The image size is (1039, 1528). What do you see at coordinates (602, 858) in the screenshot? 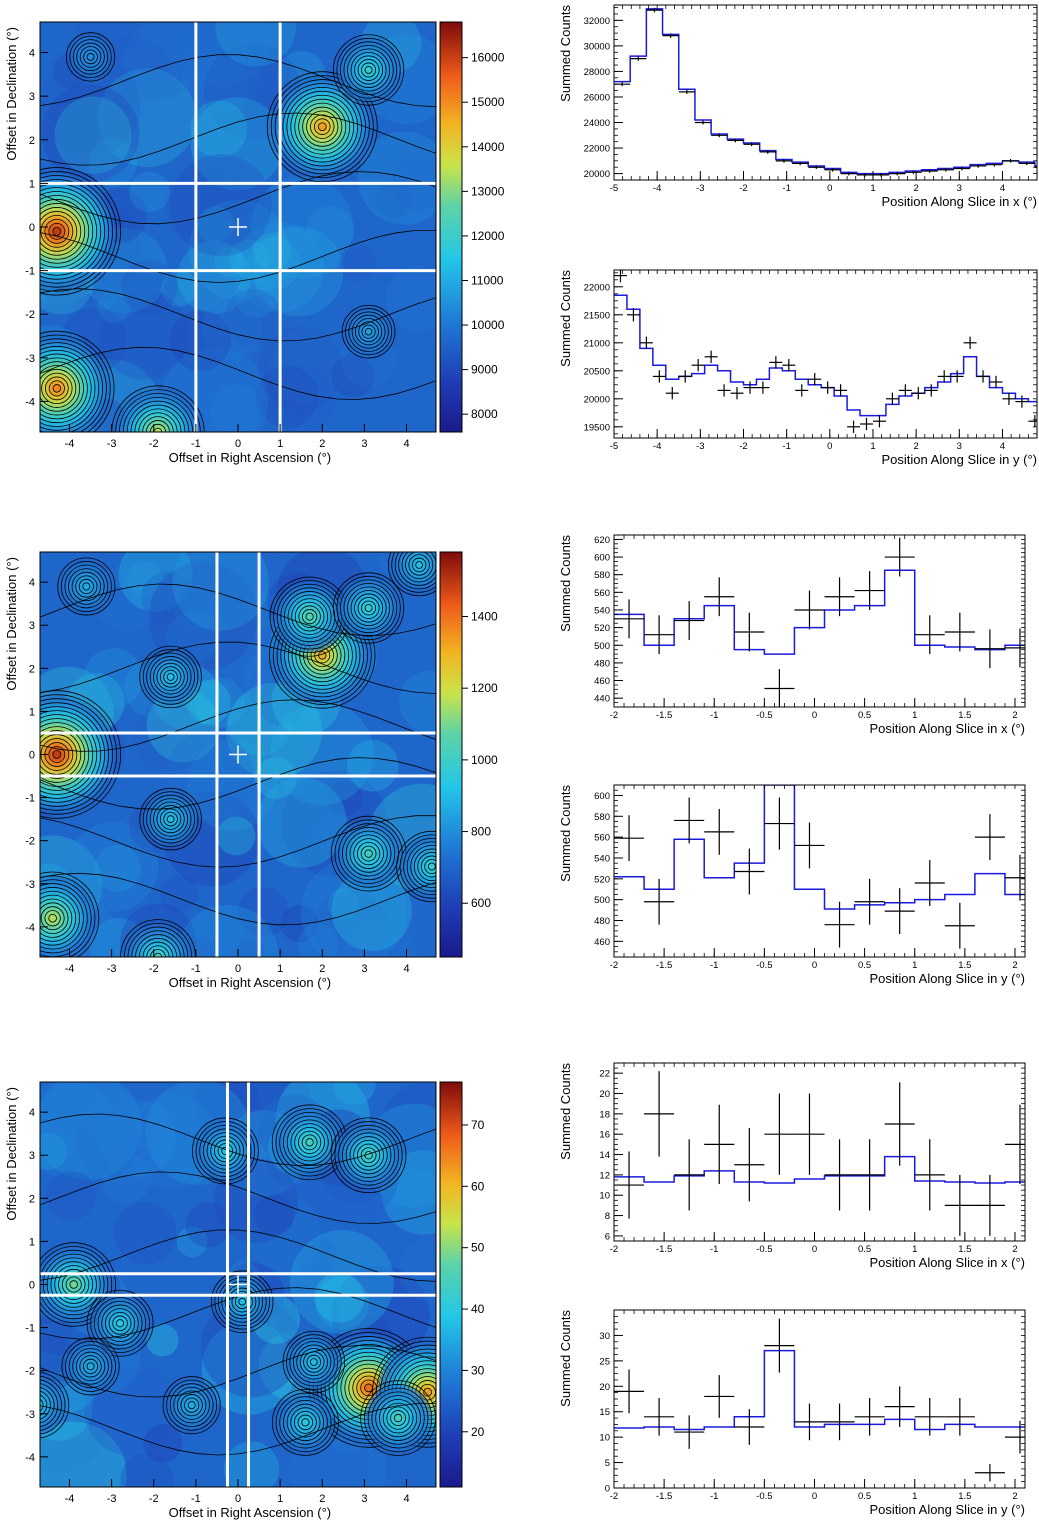
I see `profile-y-tick-label: 540` at bounding box center [602, 858].